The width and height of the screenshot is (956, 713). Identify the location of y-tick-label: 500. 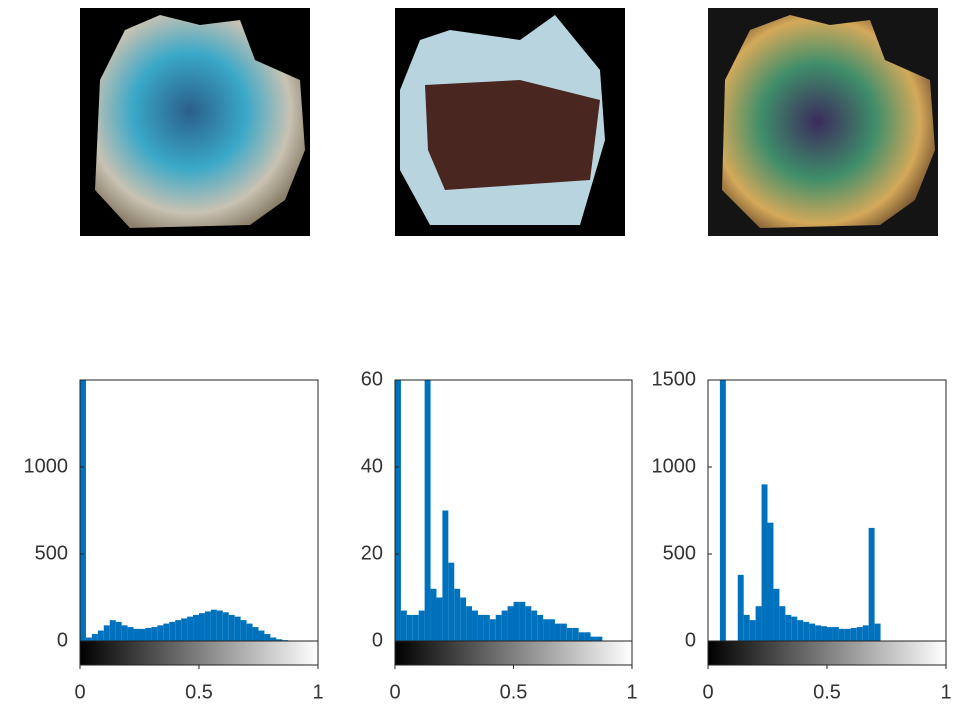
(51, 553).